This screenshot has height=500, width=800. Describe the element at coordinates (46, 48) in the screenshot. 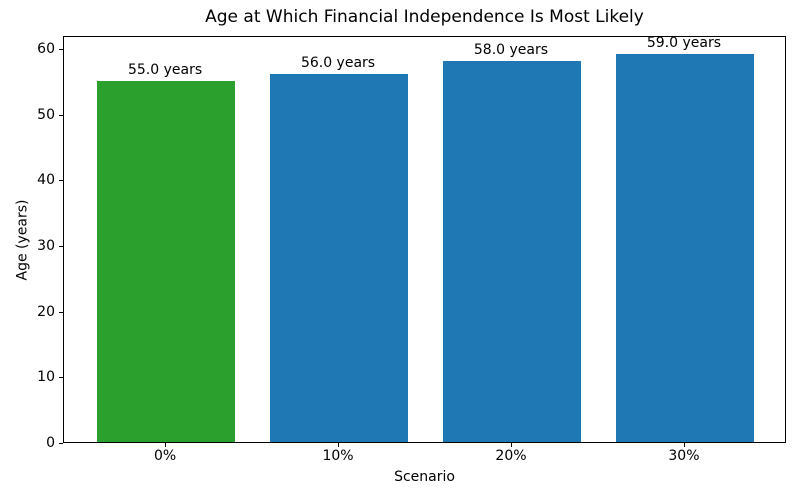

I see `y-tick-label: 60` at that location.